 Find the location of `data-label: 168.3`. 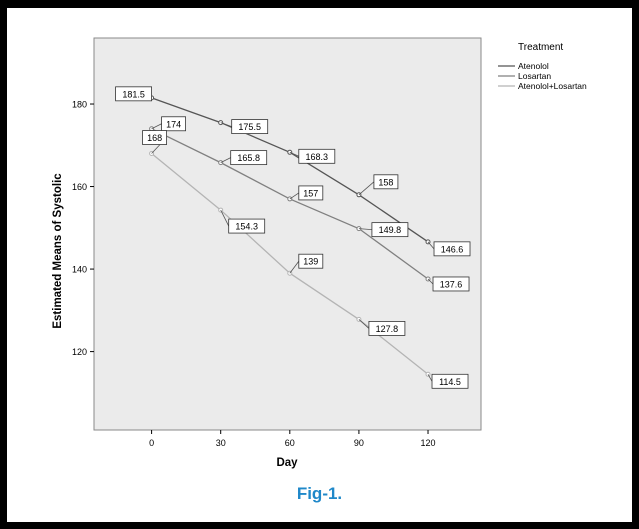

data-label: 168.3 is located at coordinates (317, 157).